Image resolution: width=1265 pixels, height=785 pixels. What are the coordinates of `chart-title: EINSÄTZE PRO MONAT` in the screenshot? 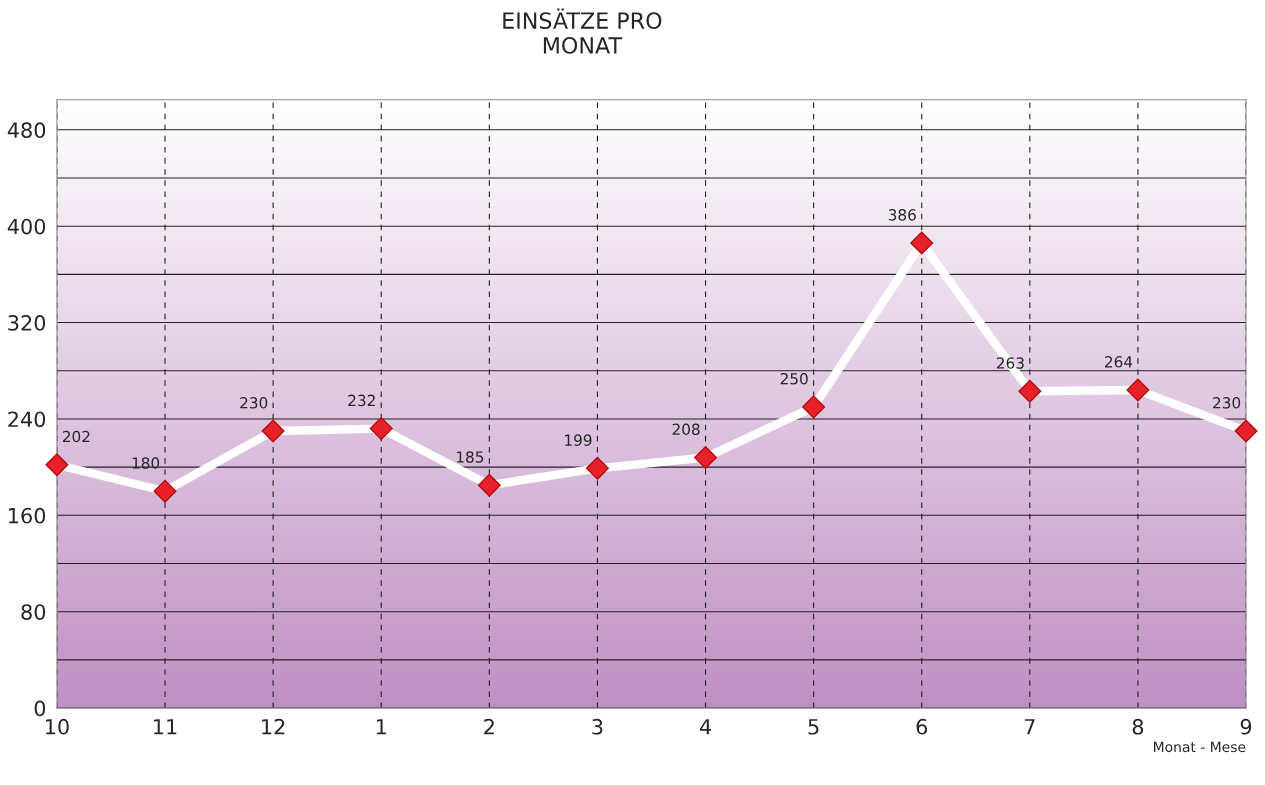 It's located at (582, 31).